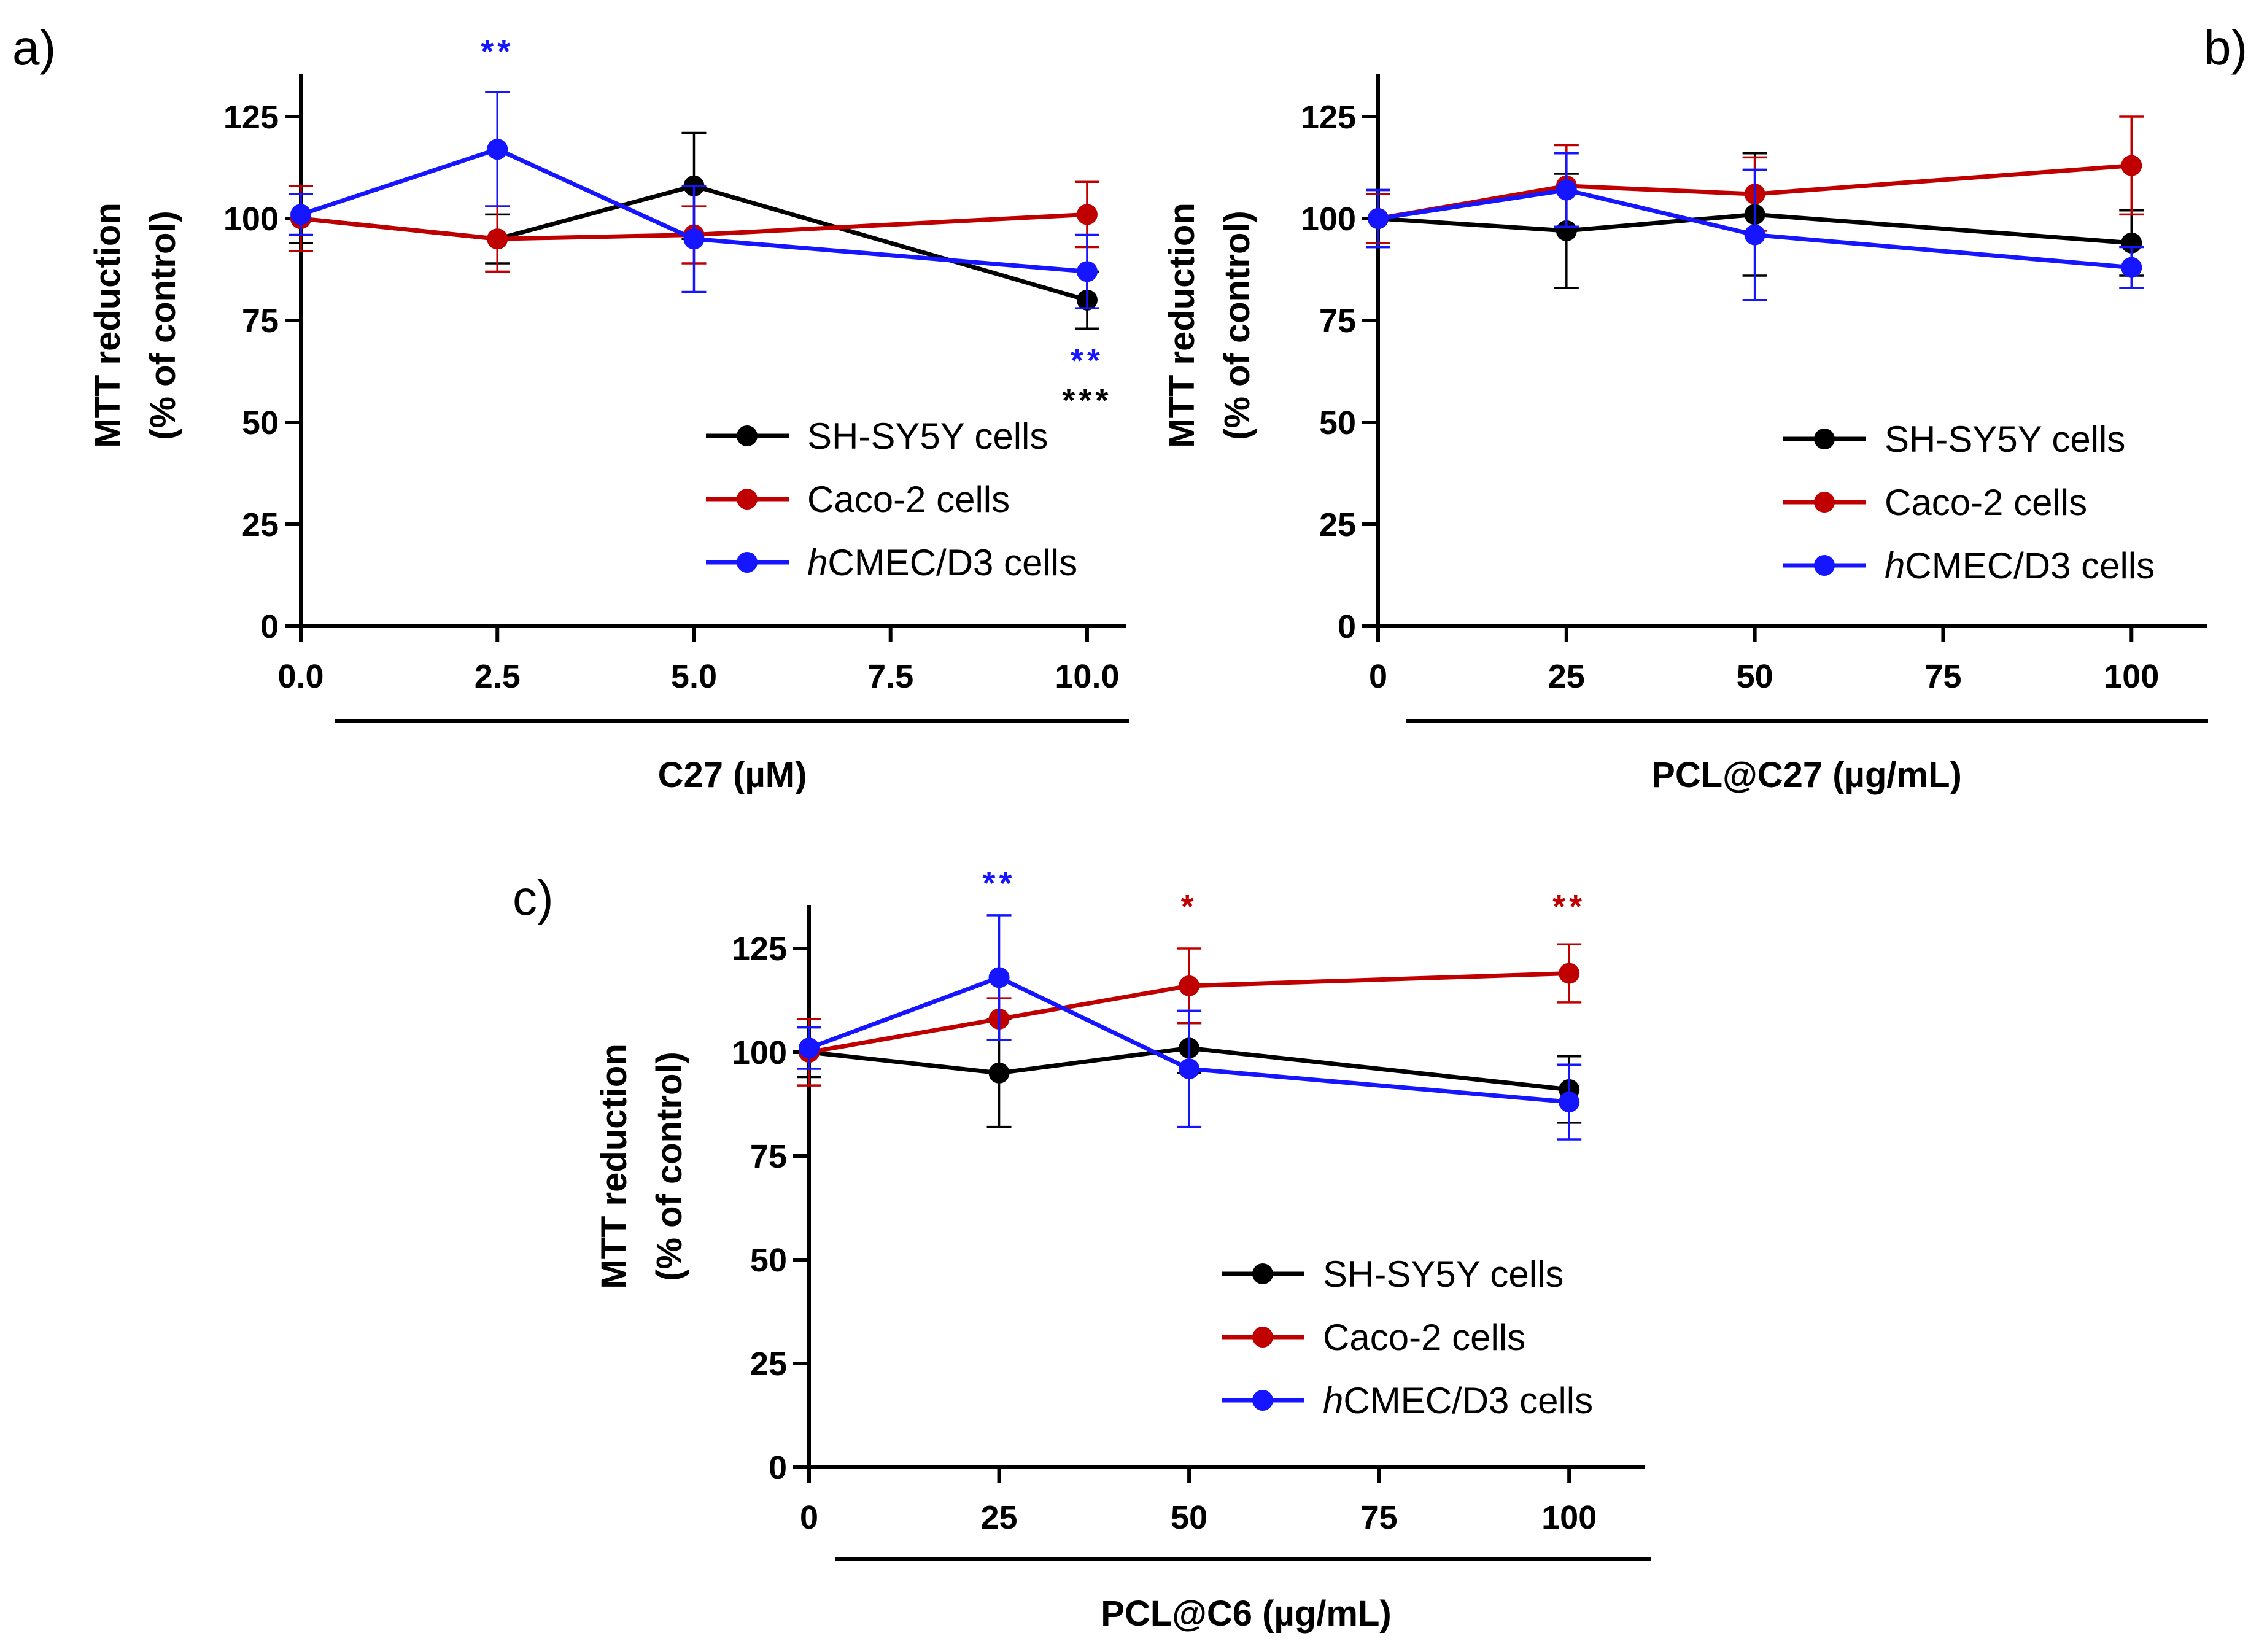  What do you see at coordinates (732, 775) in the screenshot?
I see `x-axis-title: C27 (µM)` at bounding box center [732, 775].